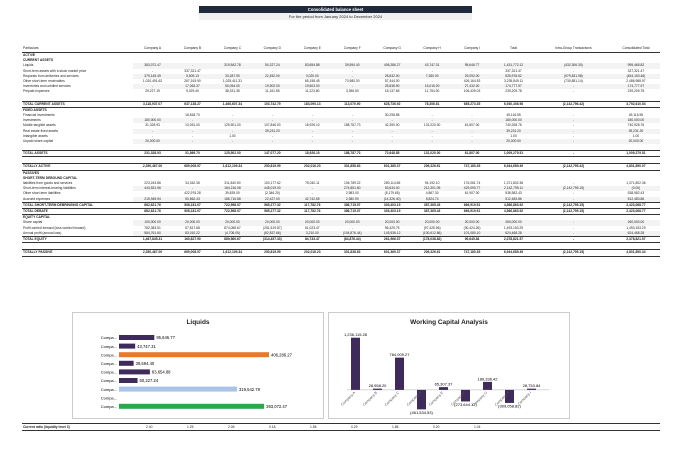 The height and width of the screenshot is (459, 680). What do you see at coordinates (513, 227) in the screenshot?
I see `table-cell: 1,493,153.29` at bounding box center [513, 227].